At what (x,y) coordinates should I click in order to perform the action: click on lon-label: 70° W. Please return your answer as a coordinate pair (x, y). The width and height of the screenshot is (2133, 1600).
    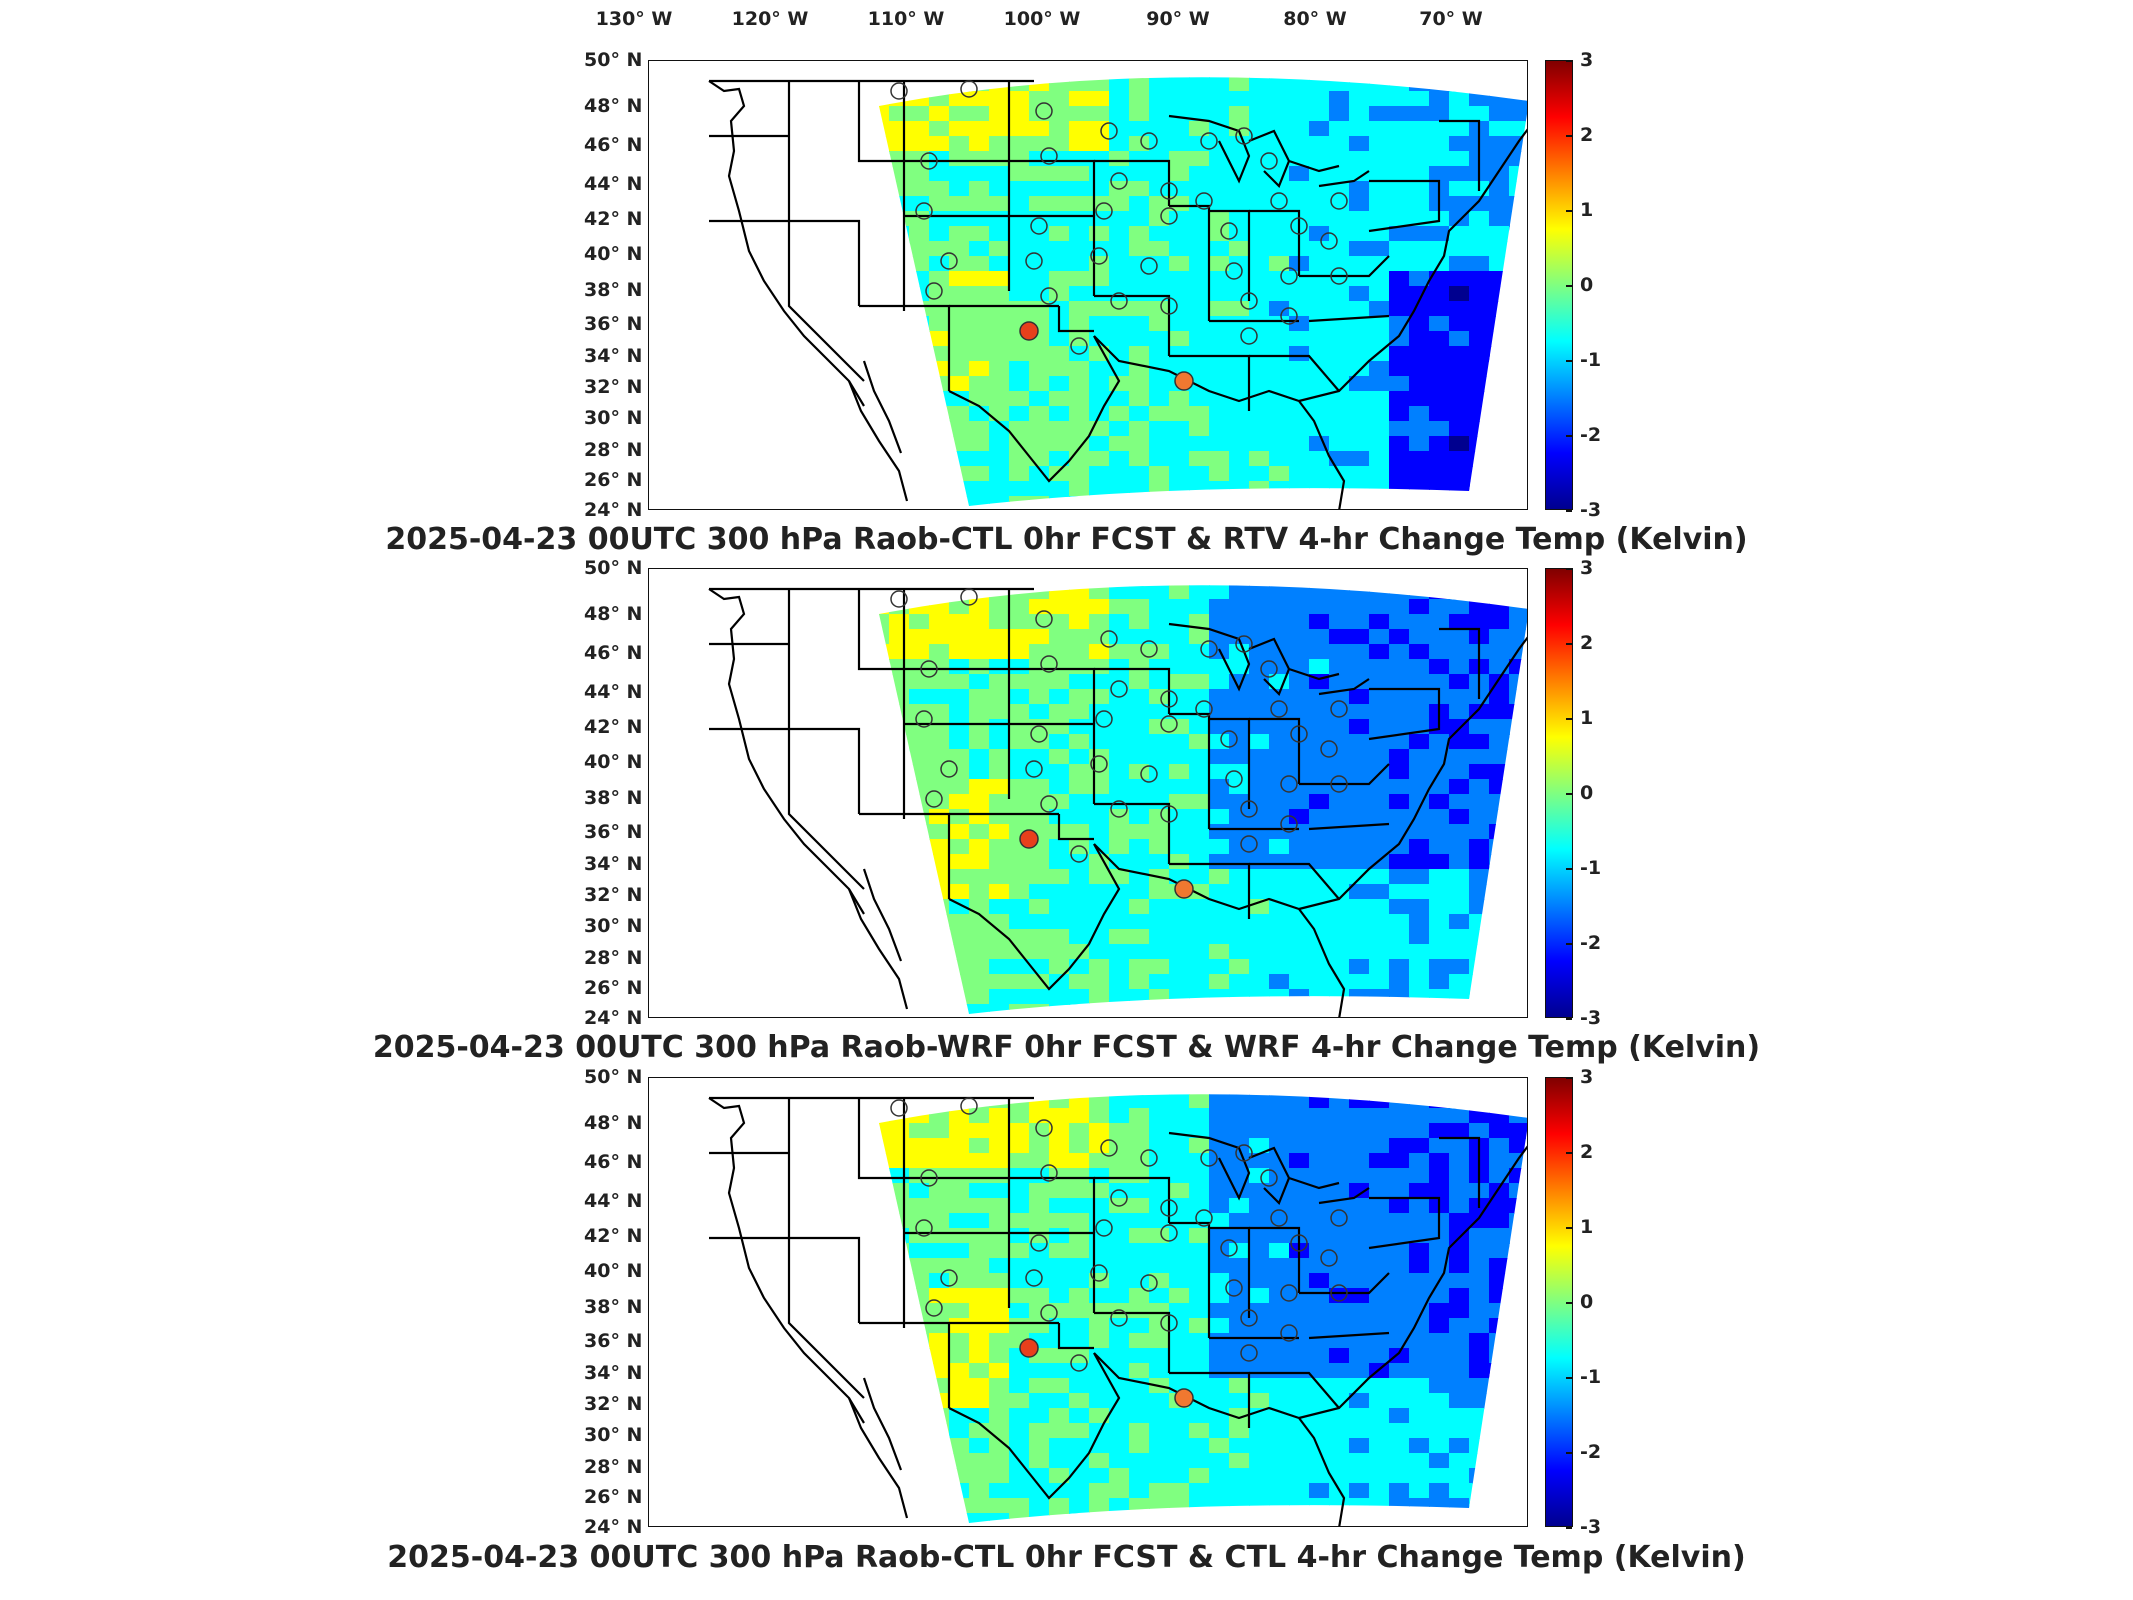
    Looking at the image, I should click on (1451, 19).